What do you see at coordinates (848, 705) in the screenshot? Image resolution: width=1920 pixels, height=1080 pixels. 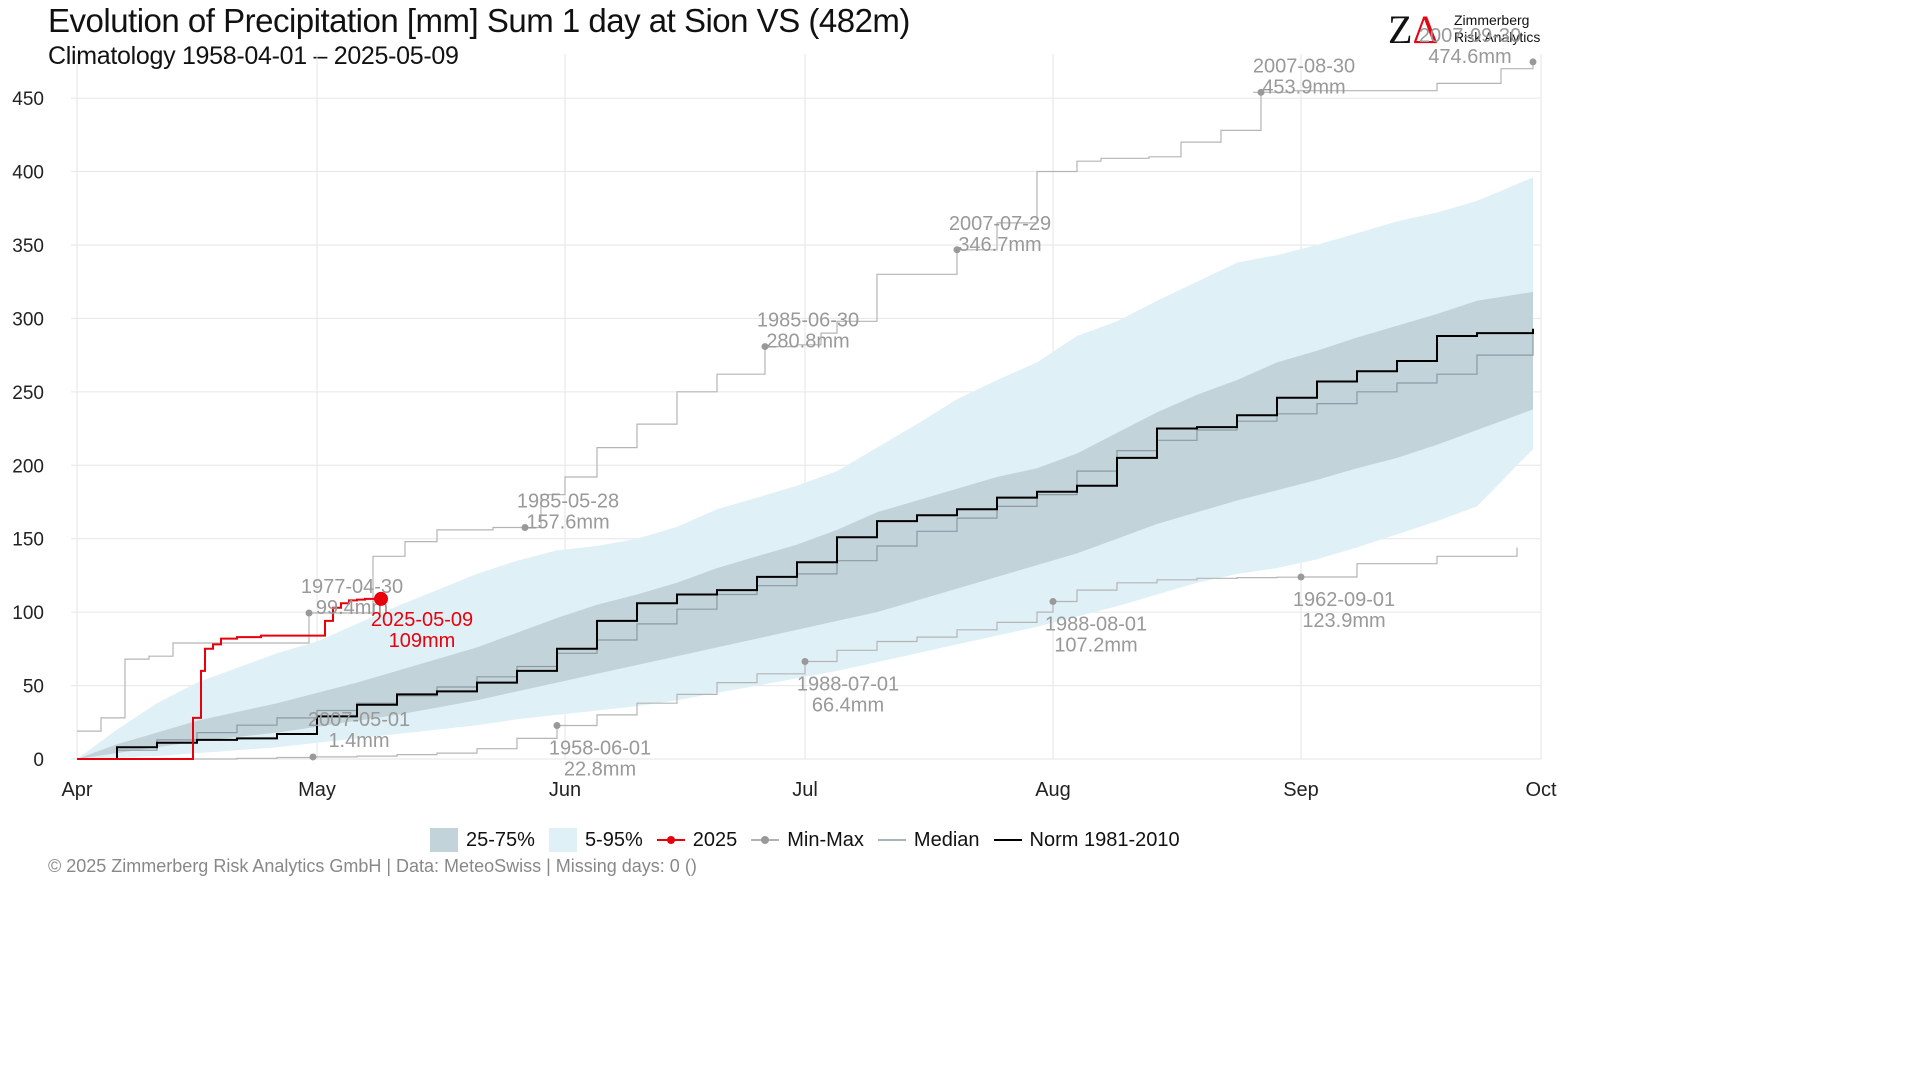 I see `annotation-value: 66.4mm` at bounding box center [848, 705].